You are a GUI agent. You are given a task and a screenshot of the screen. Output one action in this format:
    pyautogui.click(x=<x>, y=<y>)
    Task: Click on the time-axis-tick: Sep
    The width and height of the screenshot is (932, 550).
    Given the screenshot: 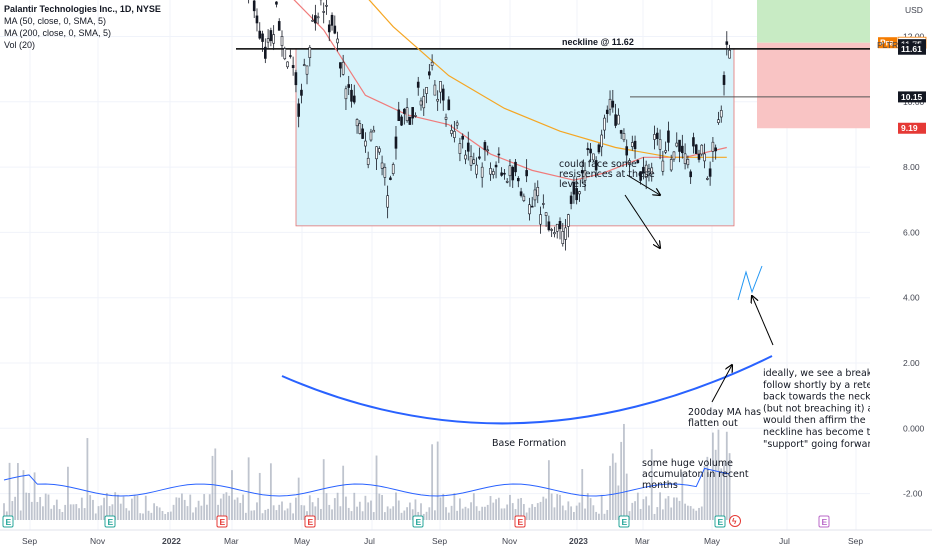 What is the action you would take?
    pyautogui.click(x=855, y=541)
    